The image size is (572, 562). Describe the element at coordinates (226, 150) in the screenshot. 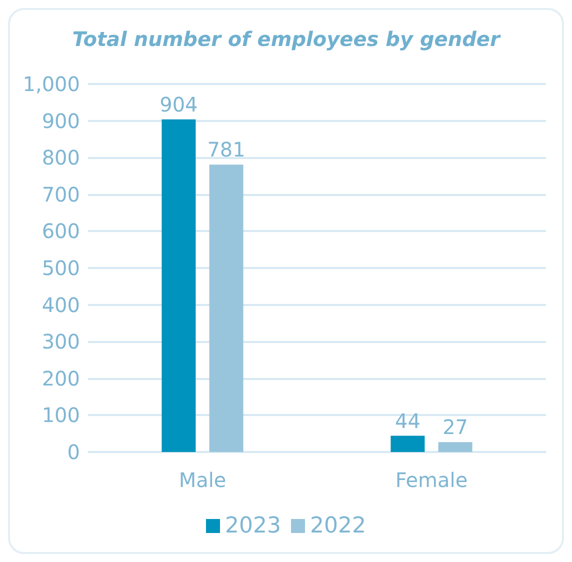

I see `data-label: 781` at that location.